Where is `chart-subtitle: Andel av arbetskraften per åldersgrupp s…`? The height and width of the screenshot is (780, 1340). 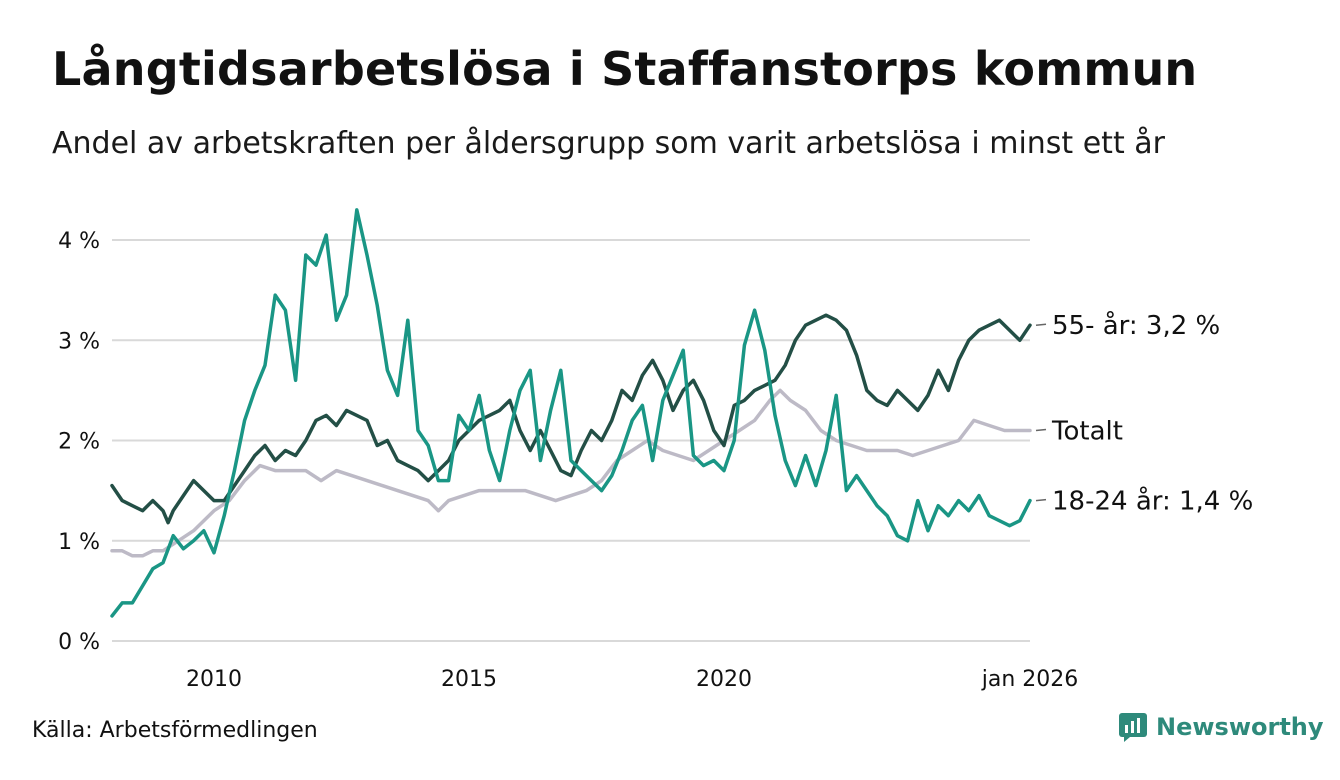
chart-subtitle: Andel av arbetskraften per åldersgrupp s… is located at coordinates (608, 143).